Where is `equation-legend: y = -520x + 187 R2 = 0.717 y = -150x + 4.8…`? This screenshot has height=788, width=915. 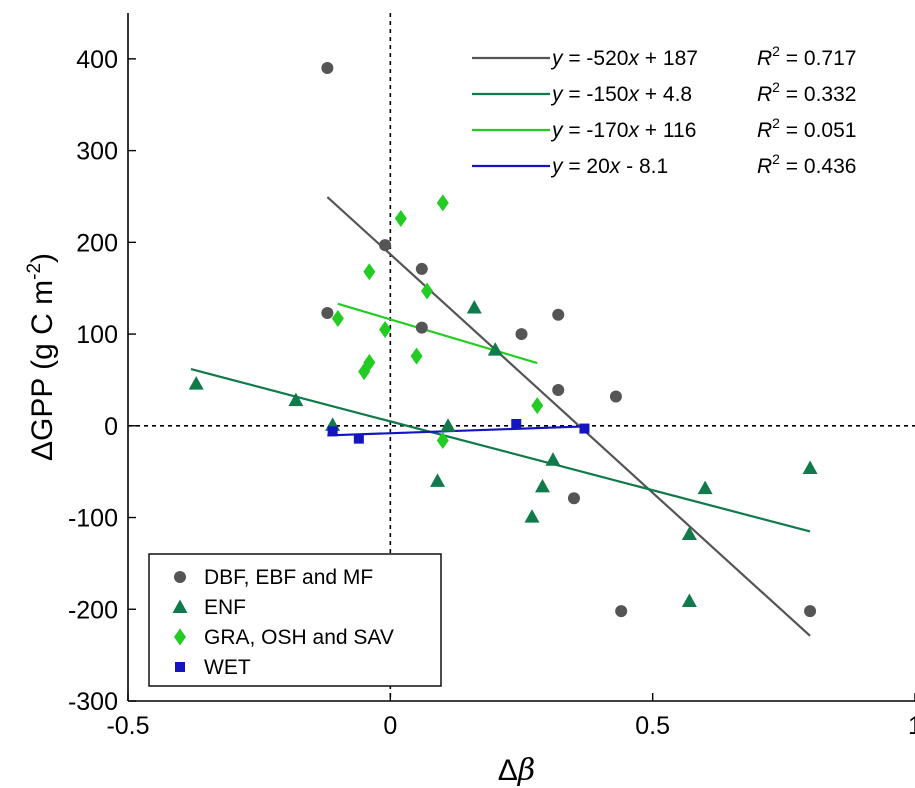 equation-legend: y = -520x + 187 R2 = 0.717 y = -150x + 4.8… is located at coordinates (664, 110).